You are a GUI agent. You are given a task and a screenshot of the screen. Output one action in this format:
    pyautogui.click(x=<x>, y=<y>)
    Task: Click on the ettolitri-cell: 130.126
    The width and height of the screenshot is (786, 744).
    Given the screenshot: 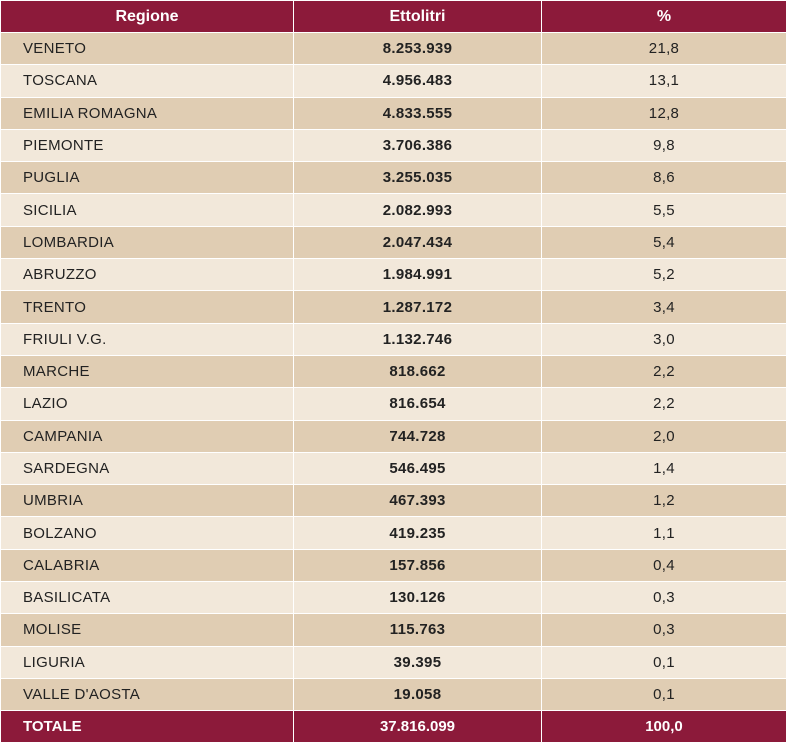 What is the action you would take?
    pyautogui.click(x=417, y=598)
    